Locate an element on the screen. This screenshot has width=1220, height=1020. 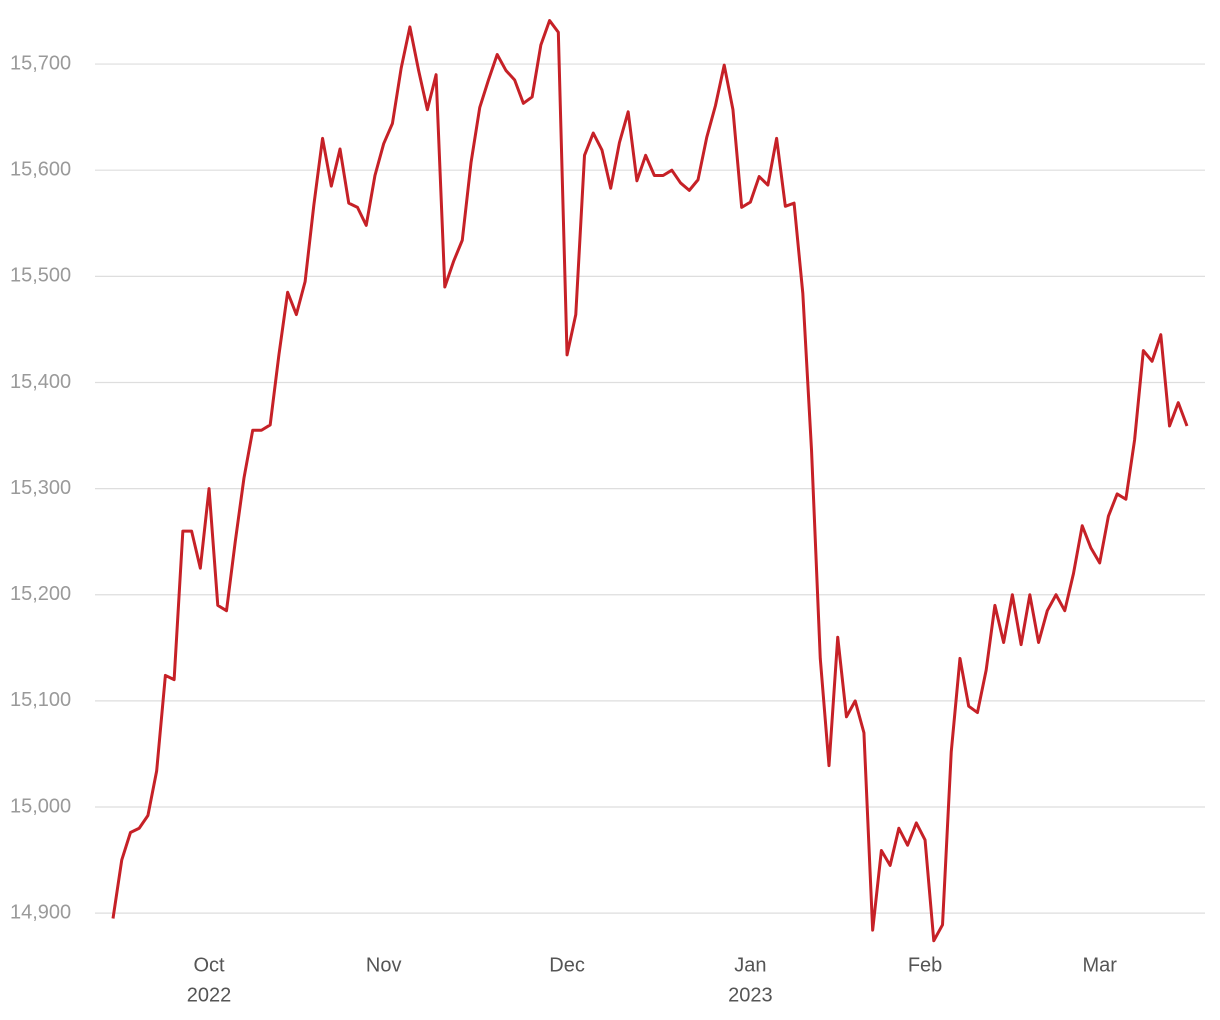
y-tick-label: 15,200 is located at coordinates (40, 594).